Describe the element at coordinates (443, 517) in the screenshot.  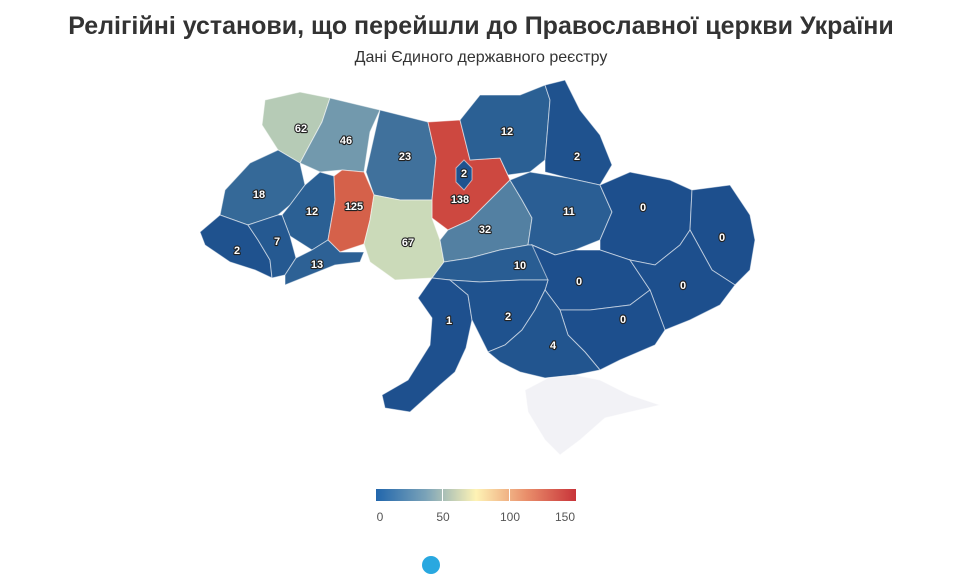
I see `legend-tick-label: 50` at that location.